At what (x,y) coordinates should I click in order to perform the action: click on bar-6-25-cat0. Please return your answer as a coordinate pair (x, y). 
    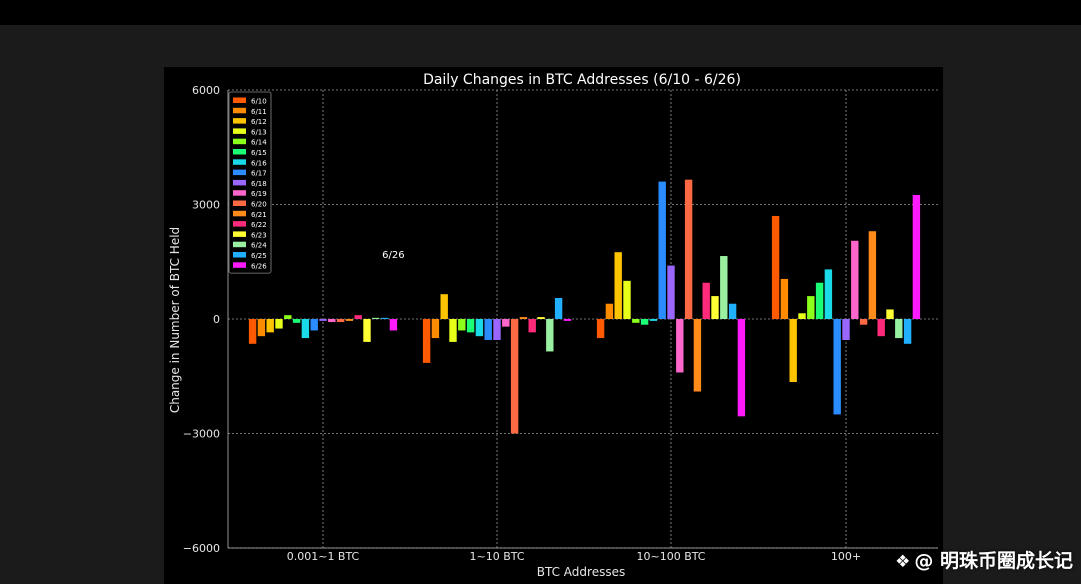
    Looking at the image, I should click on (384, 318).